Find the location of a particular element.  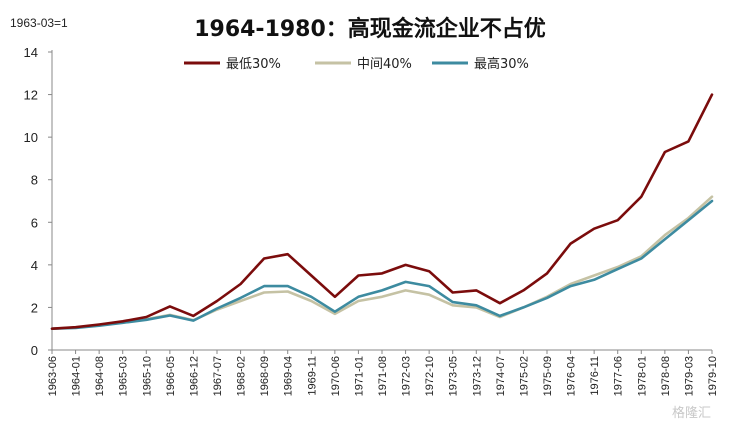

legend: 最低30% 中间40% 最高30% is located at coordinates (356, 64).